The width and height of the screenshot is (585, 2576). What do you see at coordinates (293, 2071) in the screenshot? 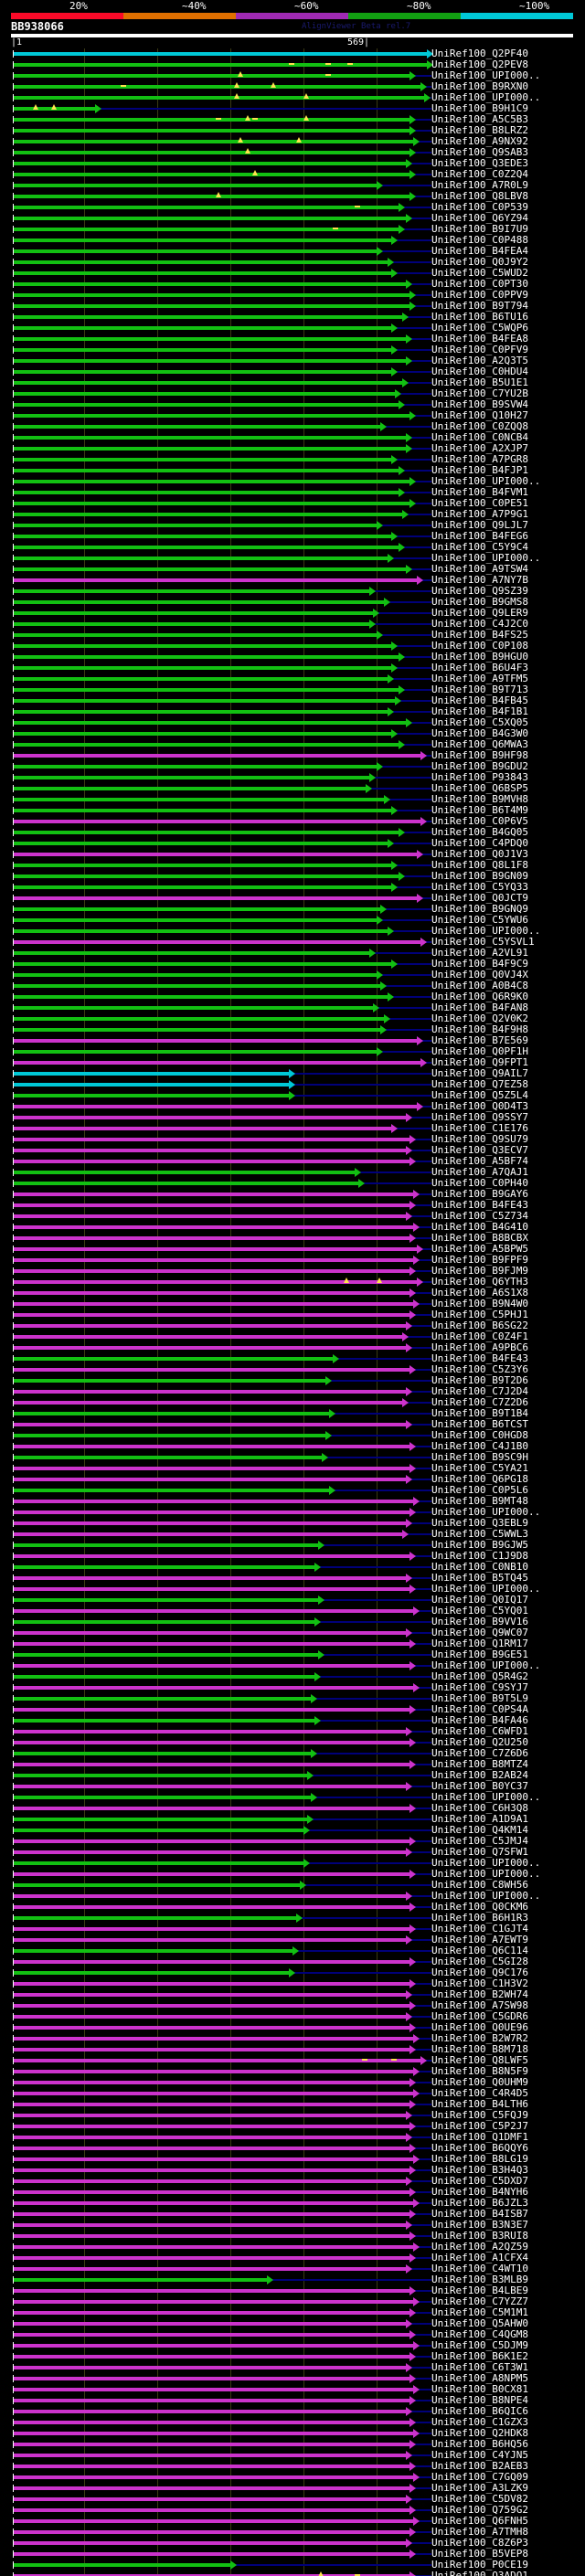
I see `alignment-row: UniRef100_B8N5F9` at bounding box center [293, 2071].